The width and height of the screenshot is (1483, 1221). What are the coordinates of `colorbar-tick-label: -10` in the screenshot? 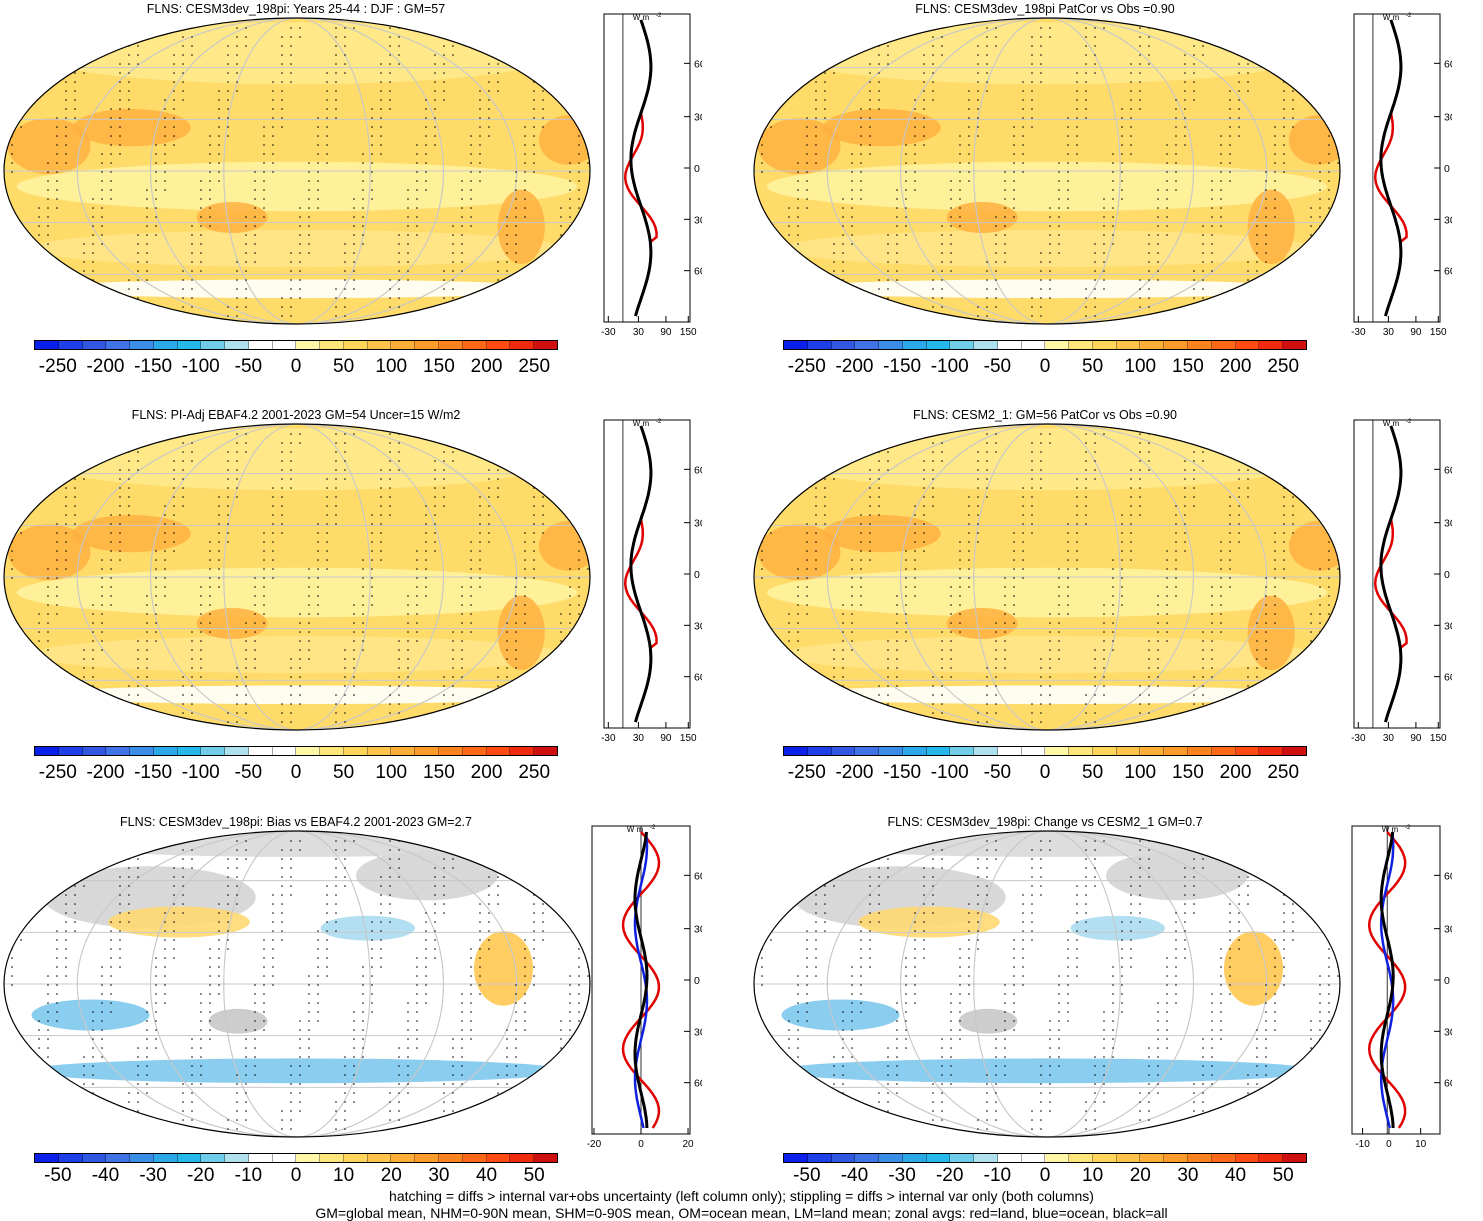 It's located at (997, 1175).